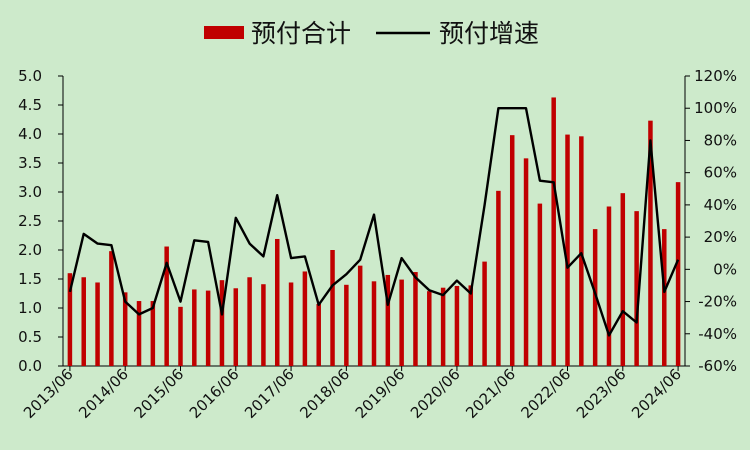 Image resolution: width=750 pixels, height=450 pixels. Describe the element at coordinates (715, 108) in the screenshot. I see `right-tick-label: 100%` at that location.